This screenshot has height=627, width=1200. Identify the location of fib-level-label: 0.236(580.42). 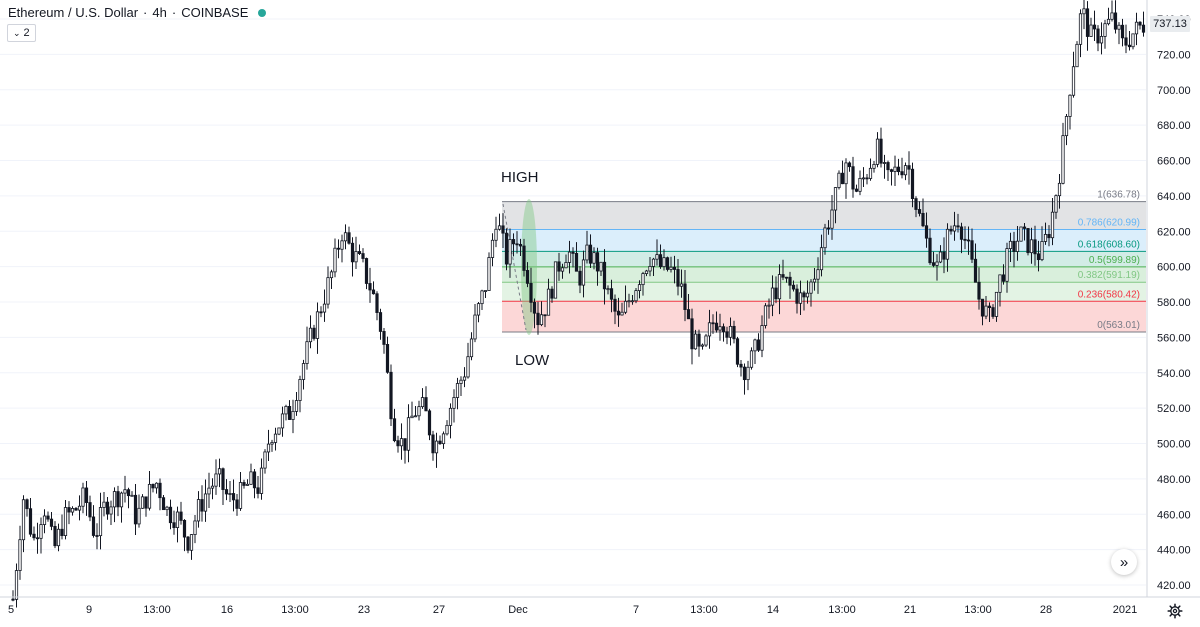
(1109, 294).